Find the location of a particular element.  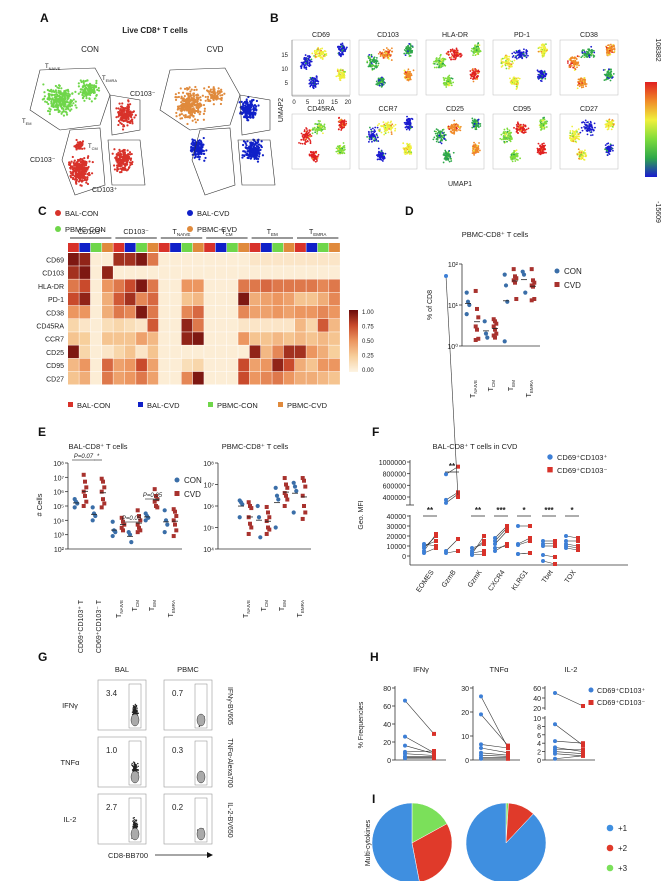

umap-cvd is located at coordinates (219, 124).